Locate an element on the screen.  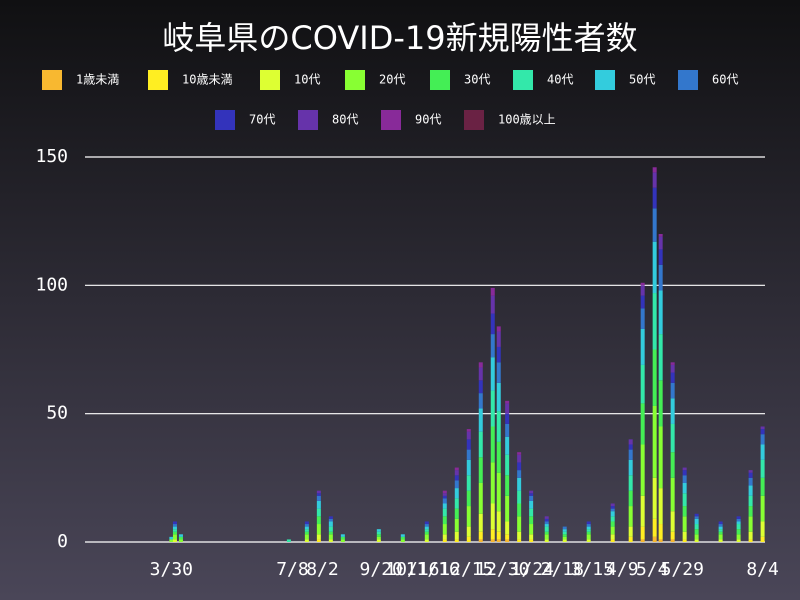
legend-label: 60代 is located at coordinates (725, 80).